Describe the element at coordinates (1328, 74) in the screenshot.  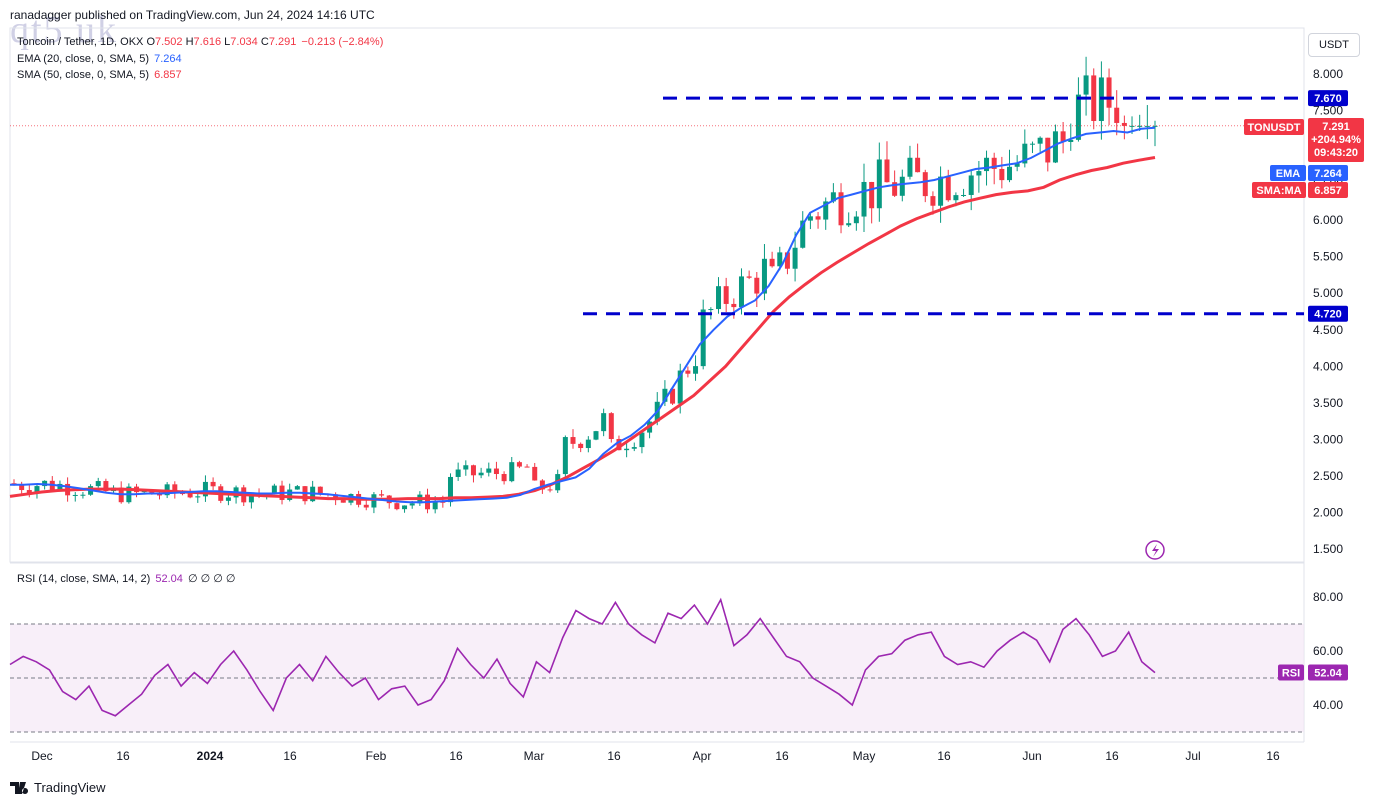
I see `price-tick: 8.000` at that location.